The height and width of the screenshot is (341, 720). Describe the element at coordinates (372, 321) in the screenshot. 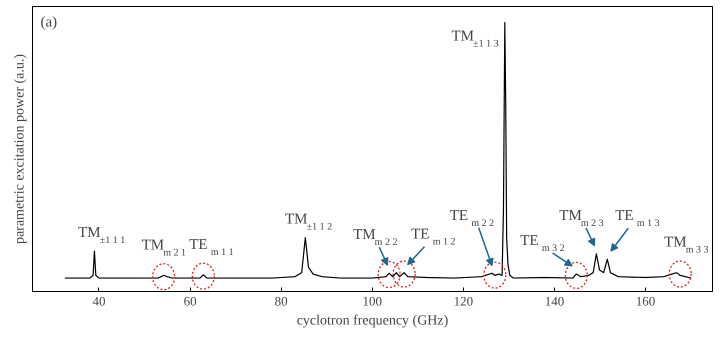

I see `x-axis-title: cyclotron frequency (GHz)` at that location.